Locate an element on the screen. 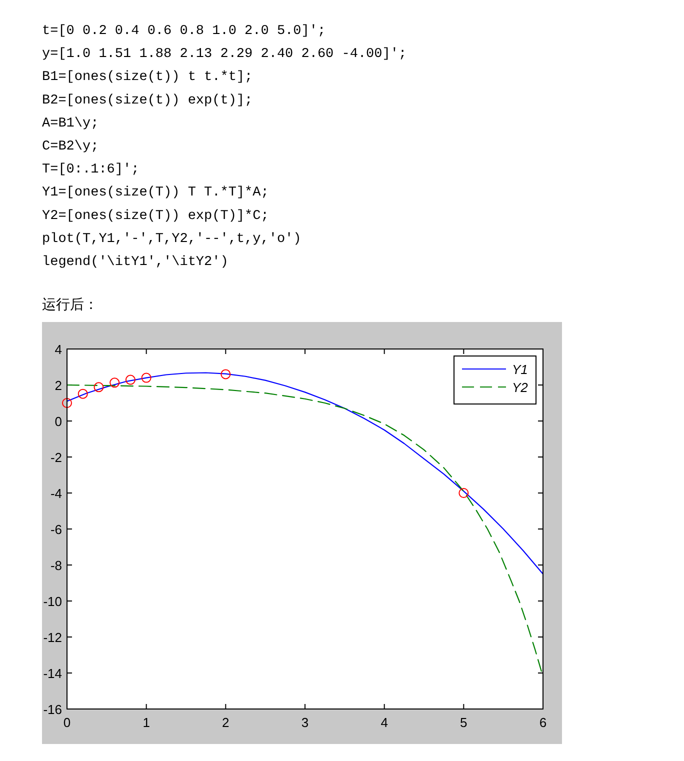 The width and height of the screenshot is (684, 761). text: y=[1.0 1.51 1.88 2.13 2.29 2.40 2.60 -4.00]'; is located at coordinates (224, 54).